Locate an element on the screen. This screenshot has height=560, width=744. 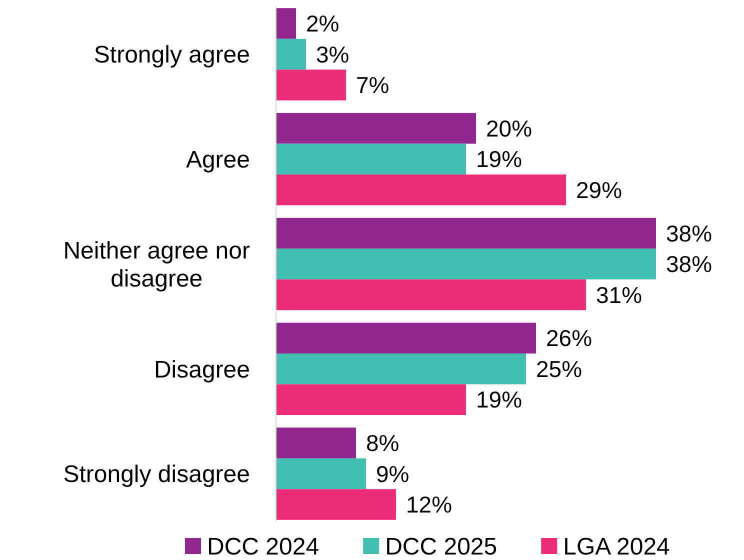
data-label: 20% is located at coordinates (509, 128).